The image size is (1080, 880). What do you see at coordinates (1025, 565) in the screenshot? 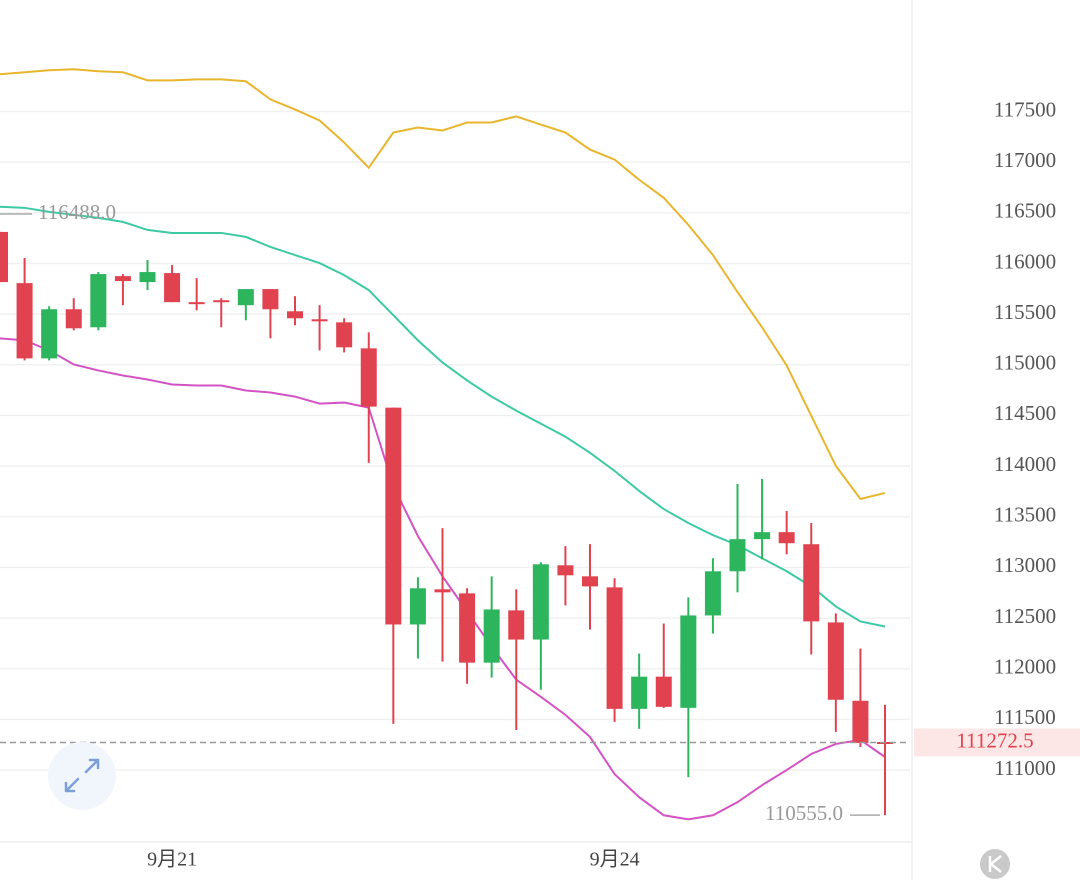
I see `y-tick-label: 113000` at bounding box center [1025, 565].